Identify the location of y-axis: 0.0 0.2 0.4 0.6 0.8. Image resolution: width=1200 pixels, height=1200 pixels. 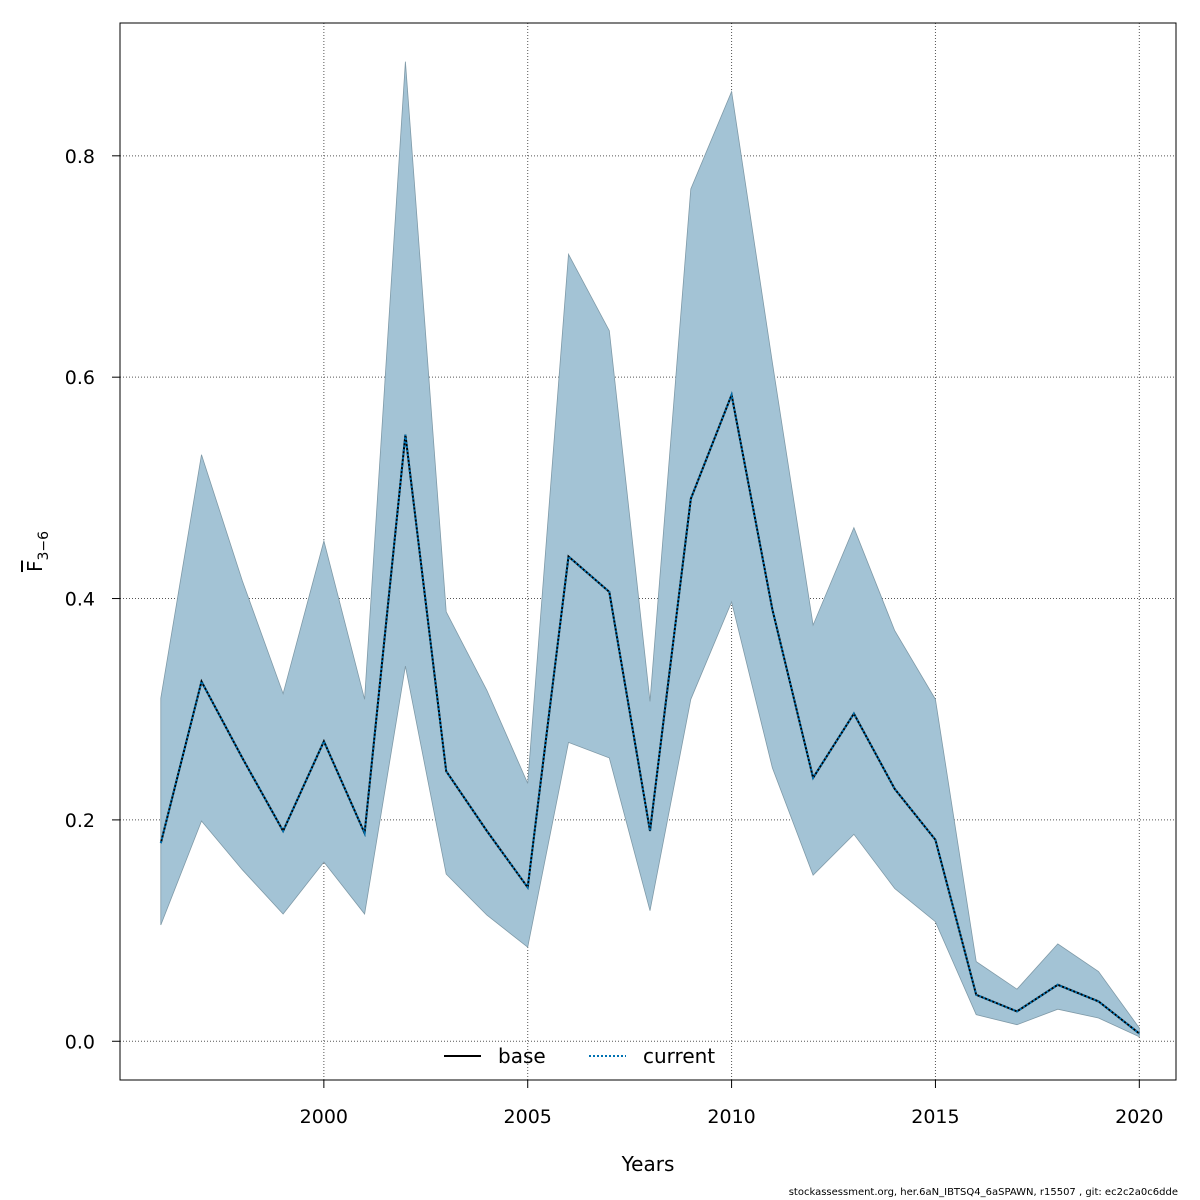
(92, 599).